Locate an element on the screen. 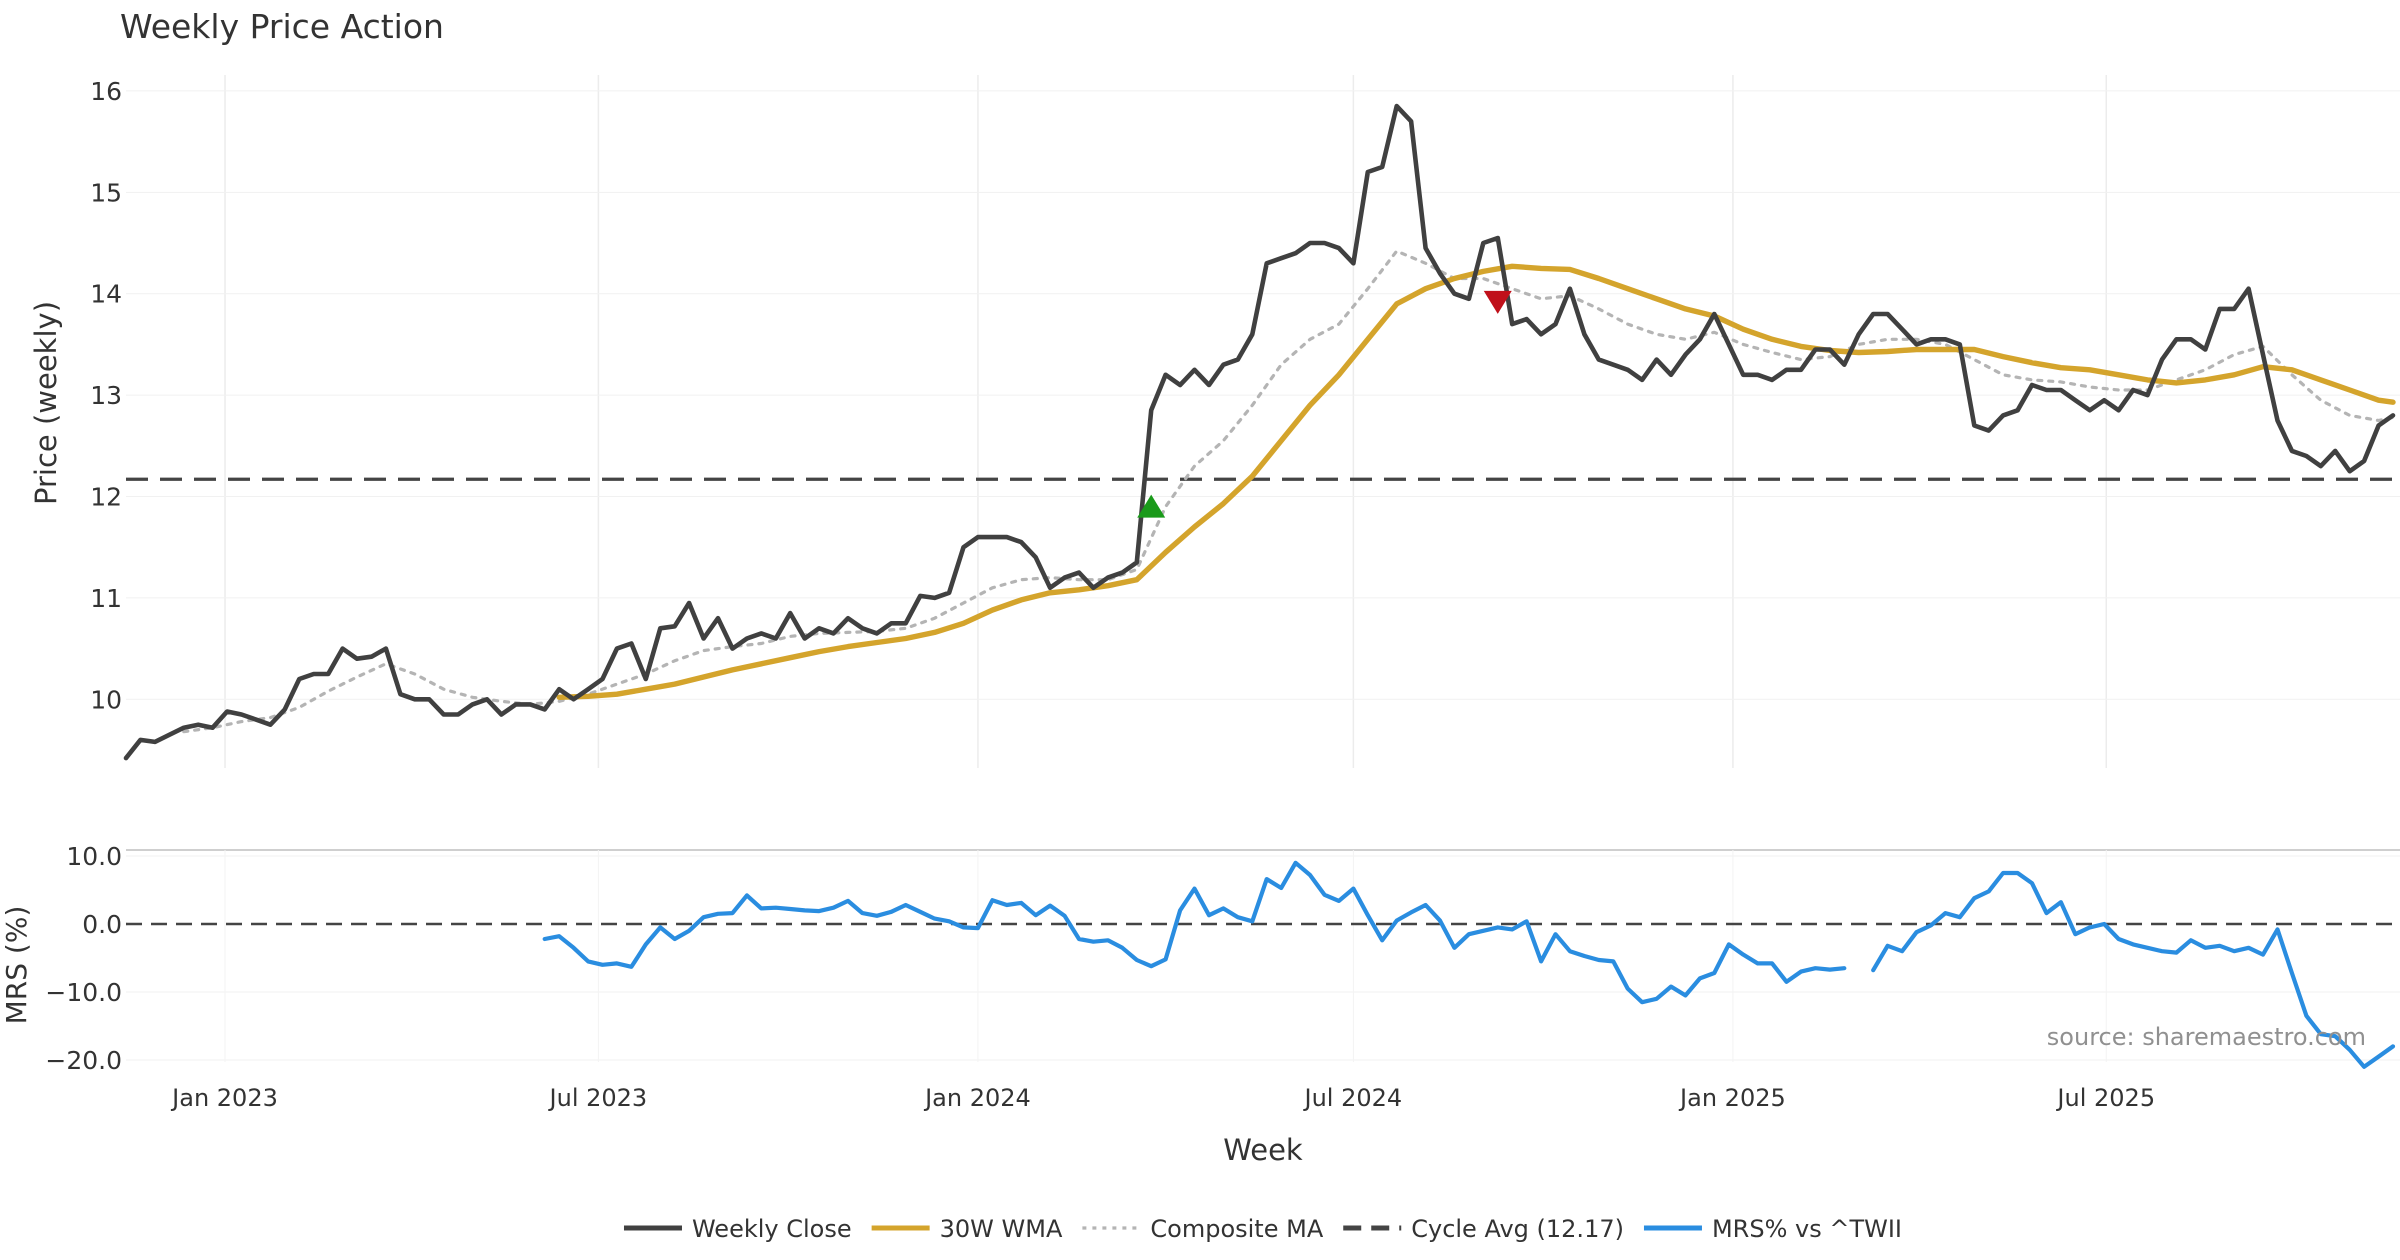 This screenshot has width=2400, height=1260. x-tick-label: Jul 2025 is located at coordinates (2105, 1098).